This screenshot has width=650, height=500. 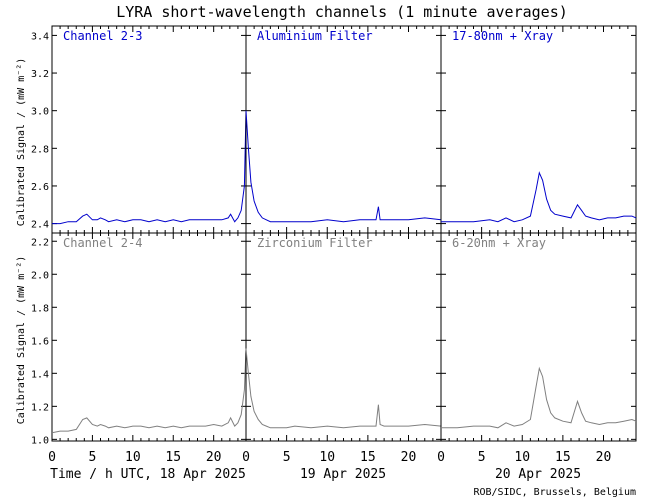 I want to click on y-axis-label-top: Calibrated Signal / (mW m⁻²), so click(x=21, y=142).